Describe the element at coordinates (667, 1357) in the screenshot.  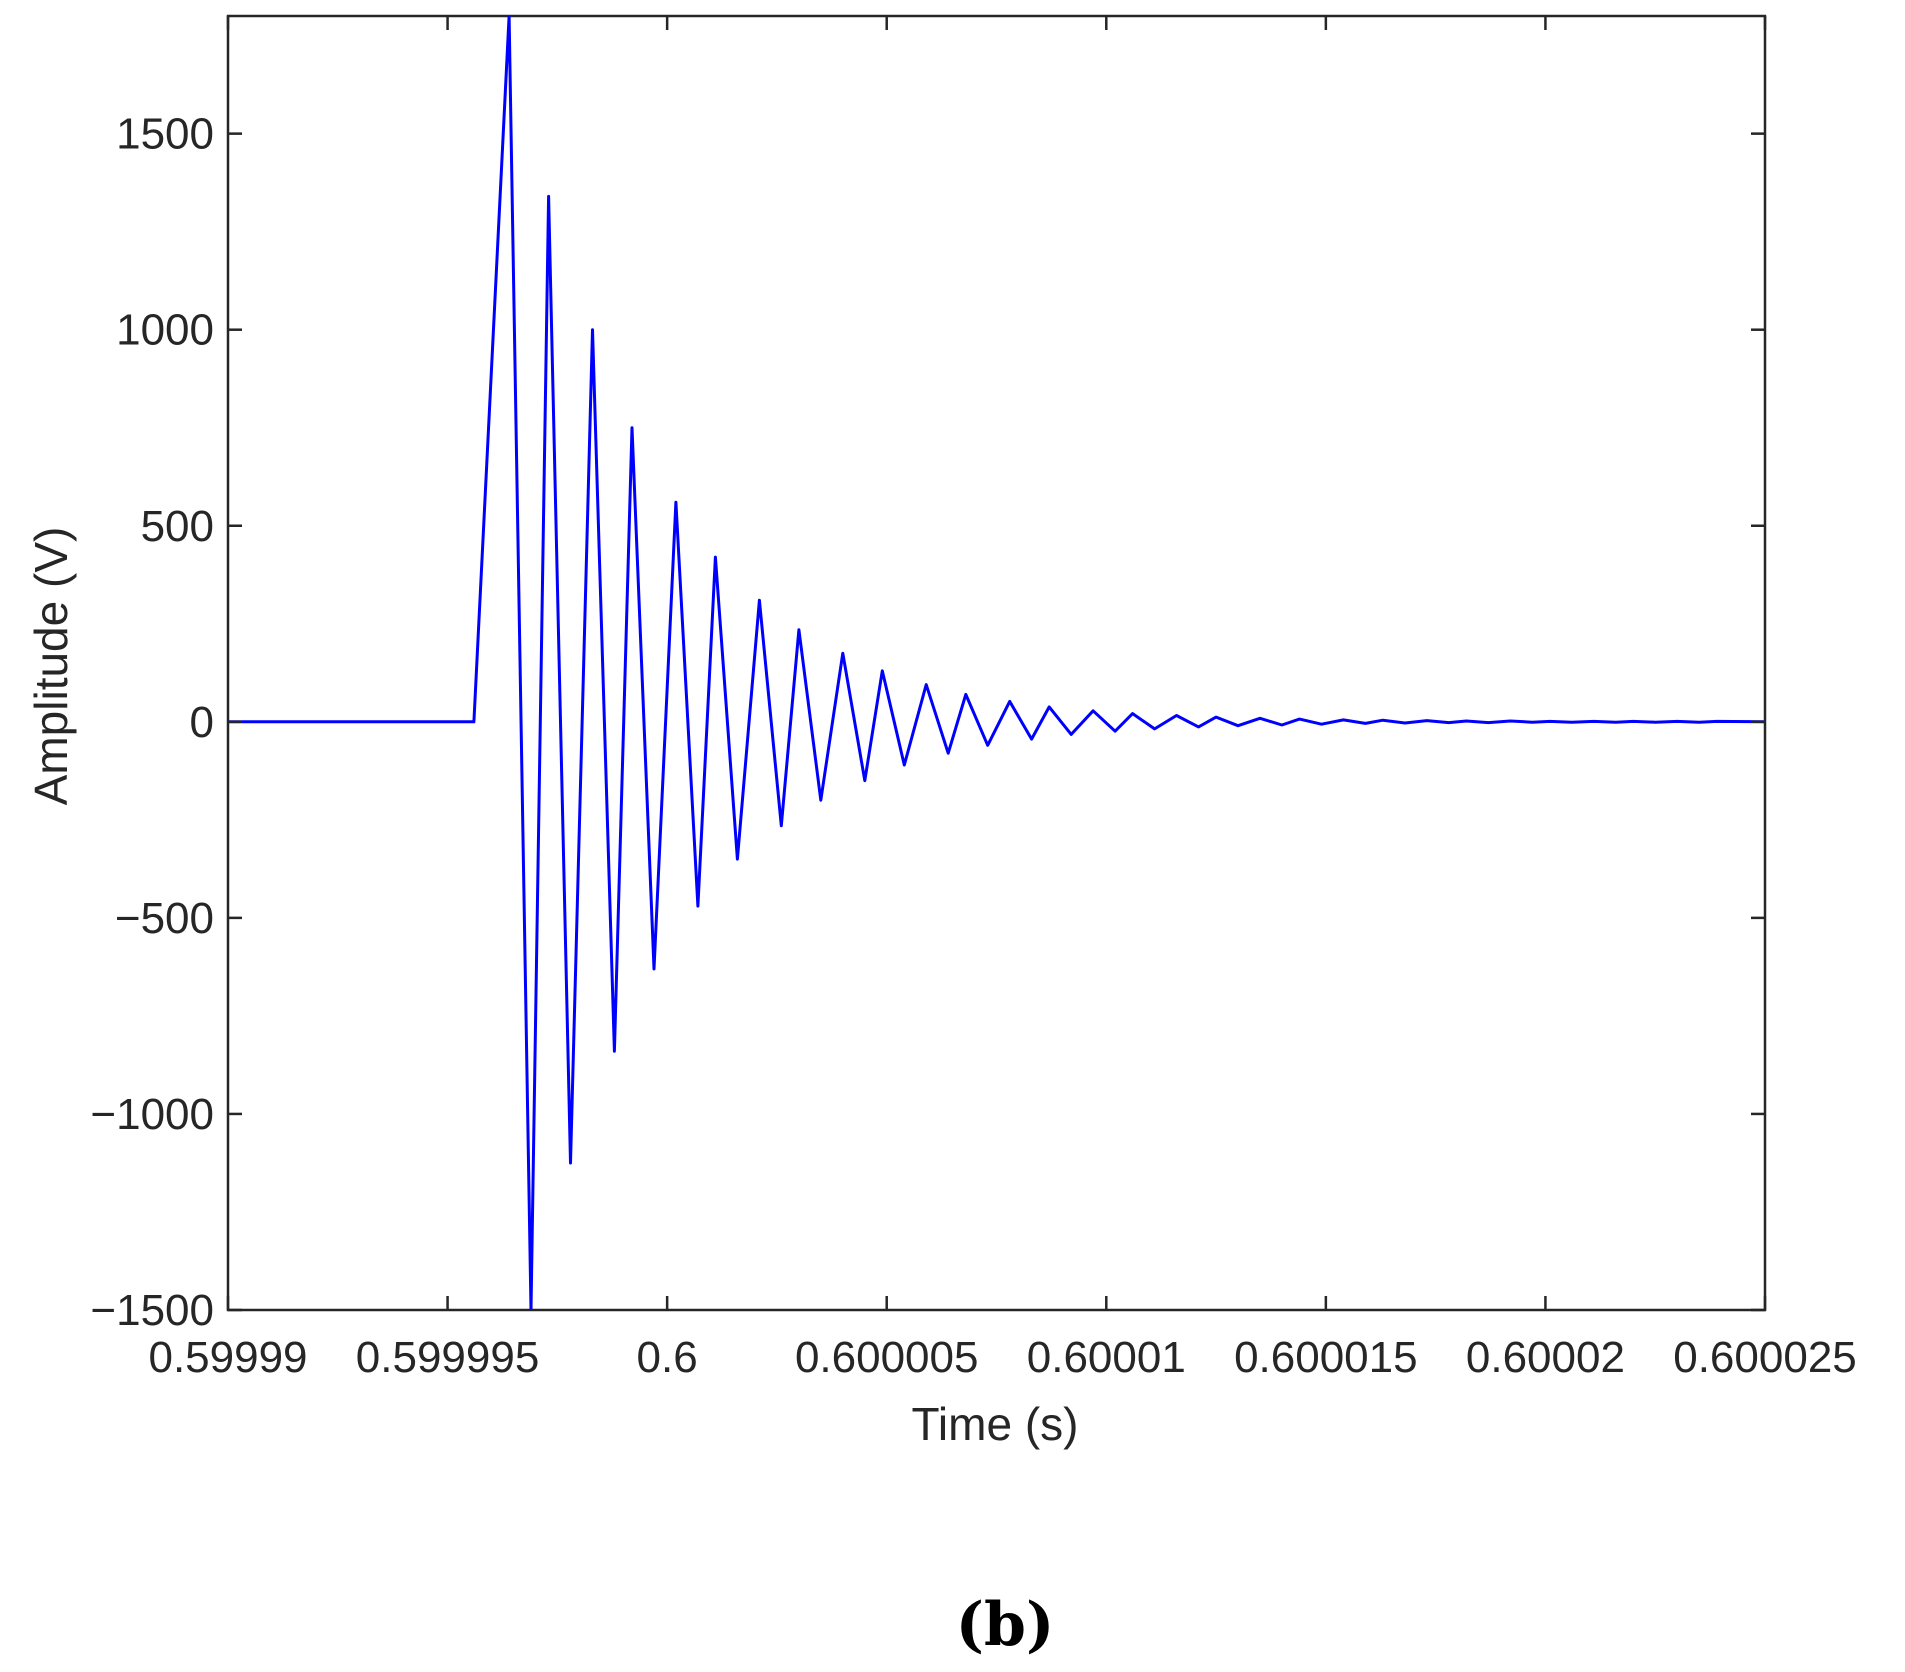
I see `x-tick-label: 0.6` at that location.